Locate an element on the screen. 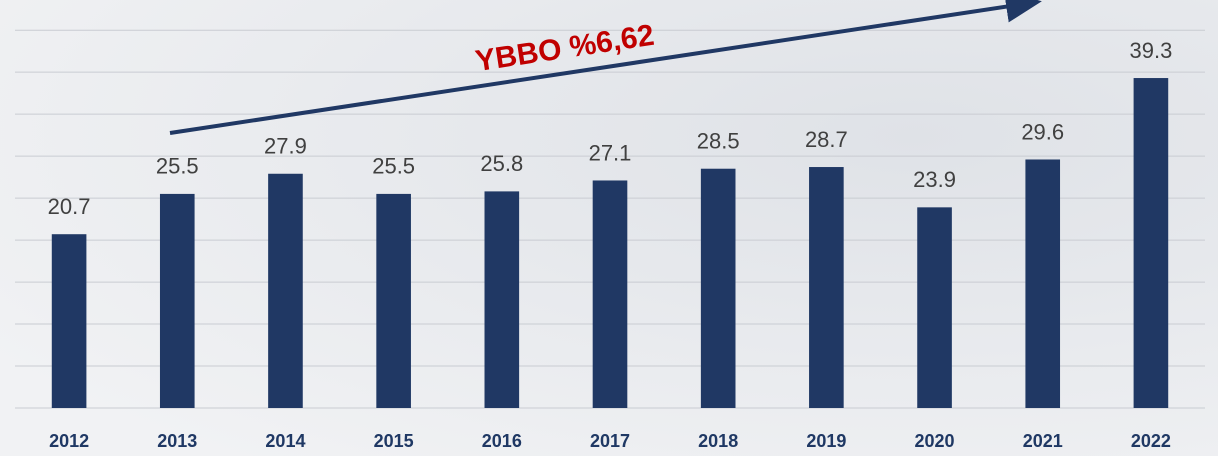 Image resolution: width=1218 pixels, height=456 pixels. data-label: 20.7 is located at coordinates (69, 206).